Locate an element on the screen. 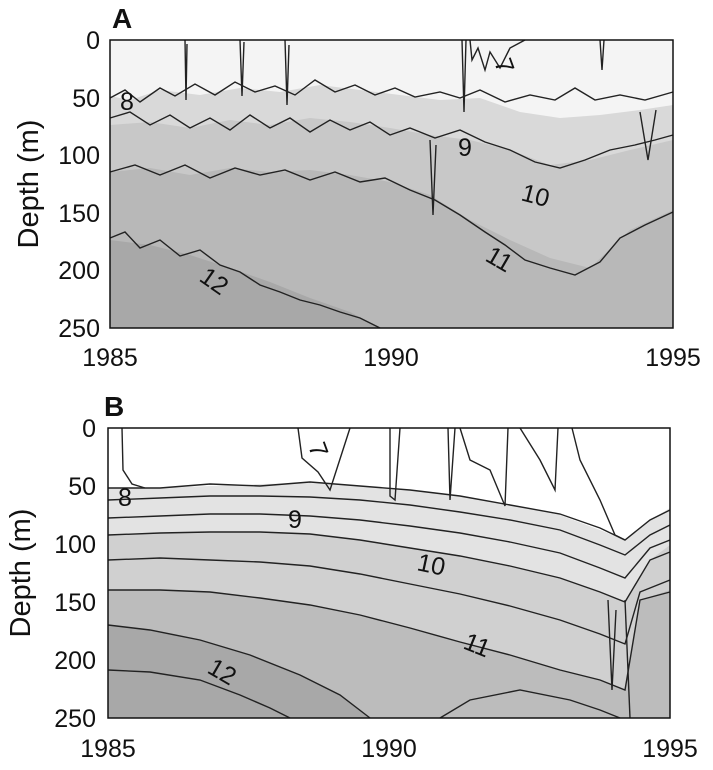 The height and width of the screenshot is (770, 713). panel-a-ytick-200: 200 is located at coordinates (79, 271).